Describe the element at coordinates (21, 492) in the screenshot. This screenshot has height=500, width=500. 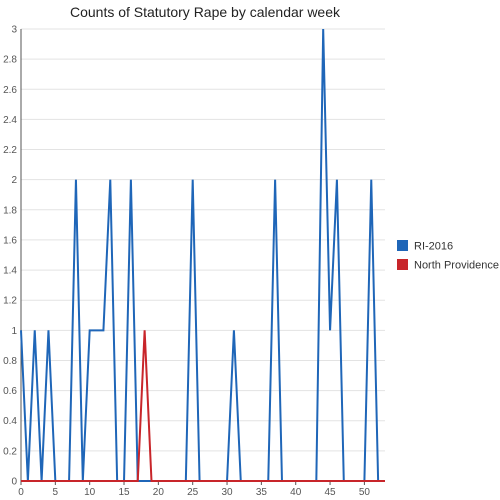
I see `x-tick-label: 0` at that location.